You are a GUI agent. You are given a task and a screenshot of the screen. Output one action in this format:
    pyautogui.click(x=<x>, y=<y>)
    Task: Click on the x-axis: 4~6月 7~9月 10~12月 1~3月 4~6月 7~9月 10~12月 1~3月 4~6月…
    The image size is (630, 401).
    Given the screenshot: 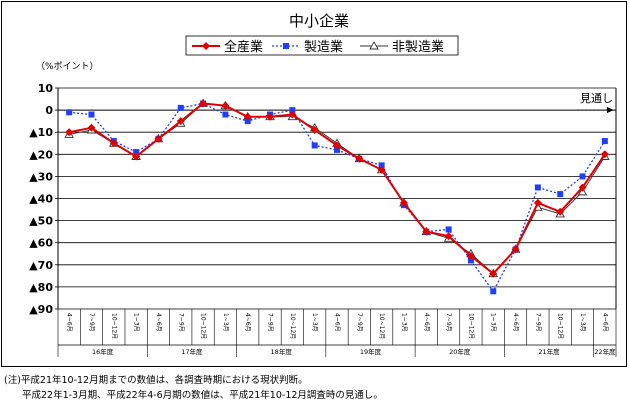 What is the action you would take?
    pyautogui.click(x=337, y=333)
    